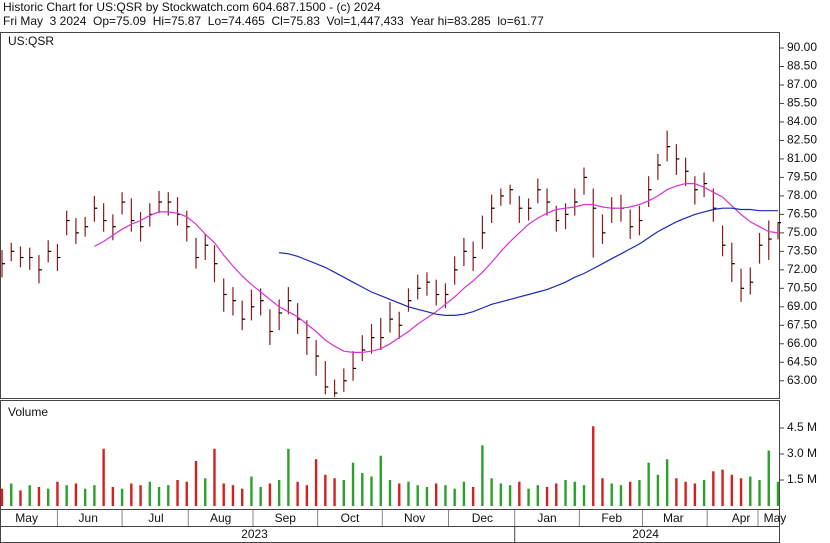 Image resolution: width=830 pixels, height=543 pixels. I want to click on y-tick-label: 82.50, so click(802, 140).